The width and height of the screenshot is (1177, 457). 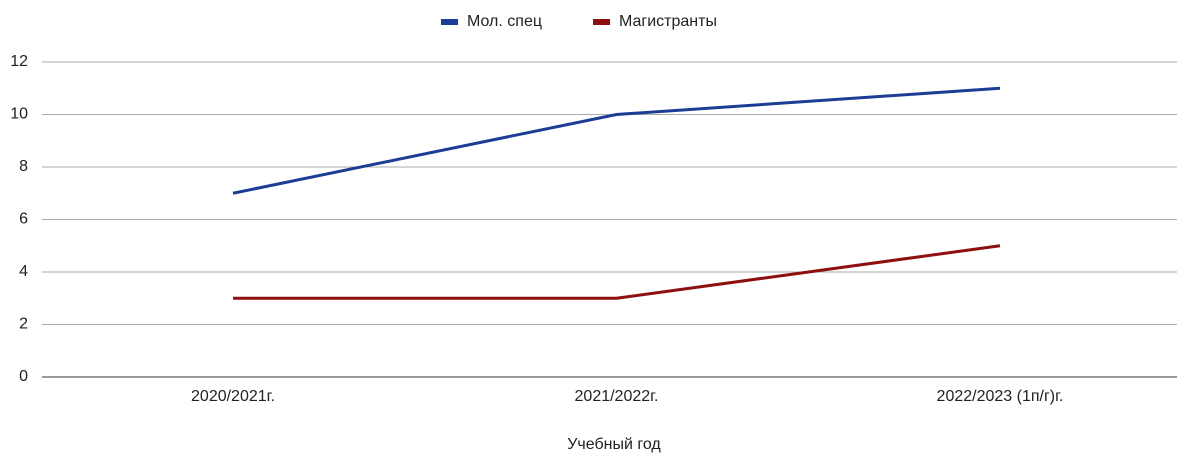 What do you see at coordinates (23, 376) in the screenshot?
I see `y-tick-label: 0` at bounding box center [23, 376].